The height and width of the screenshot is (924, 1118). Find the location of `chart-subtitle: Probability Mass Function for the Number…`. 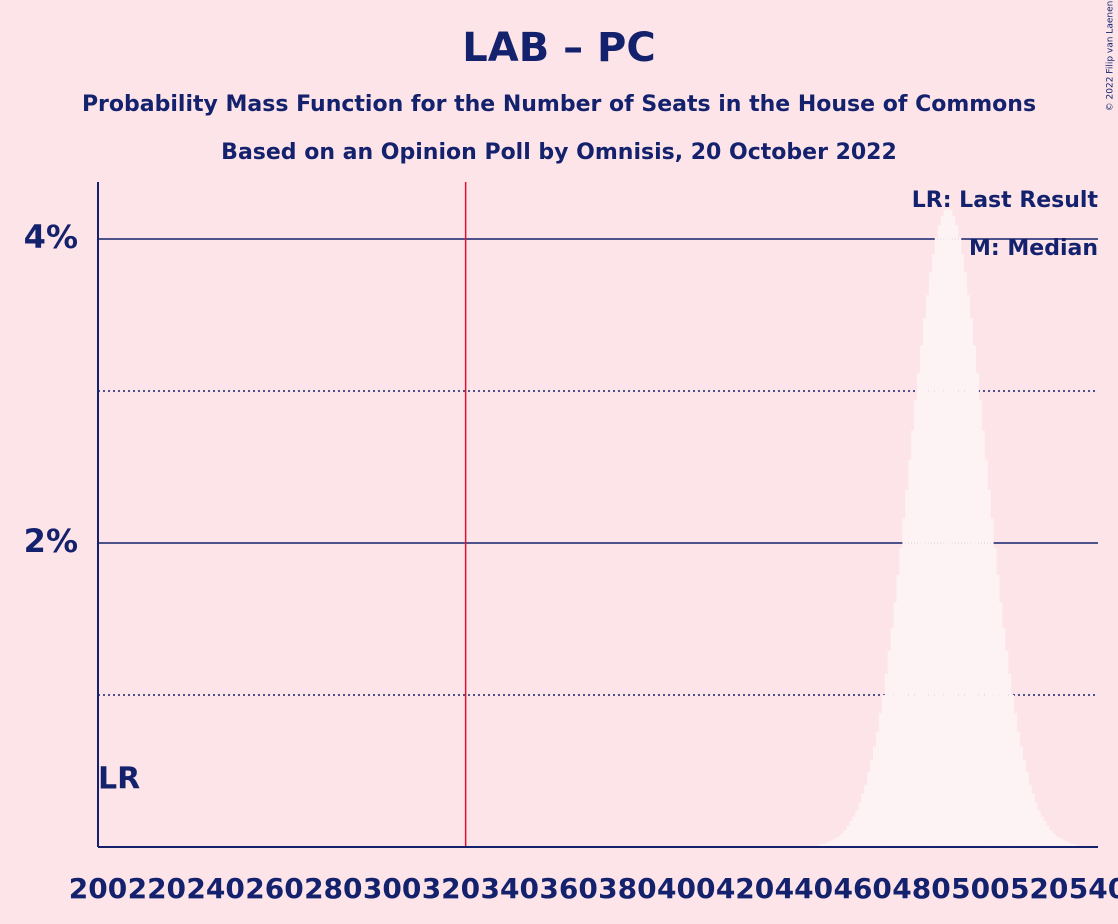

chart-subtitle: Probability Mass Function for the Number… is located at coordinates (559, 104).